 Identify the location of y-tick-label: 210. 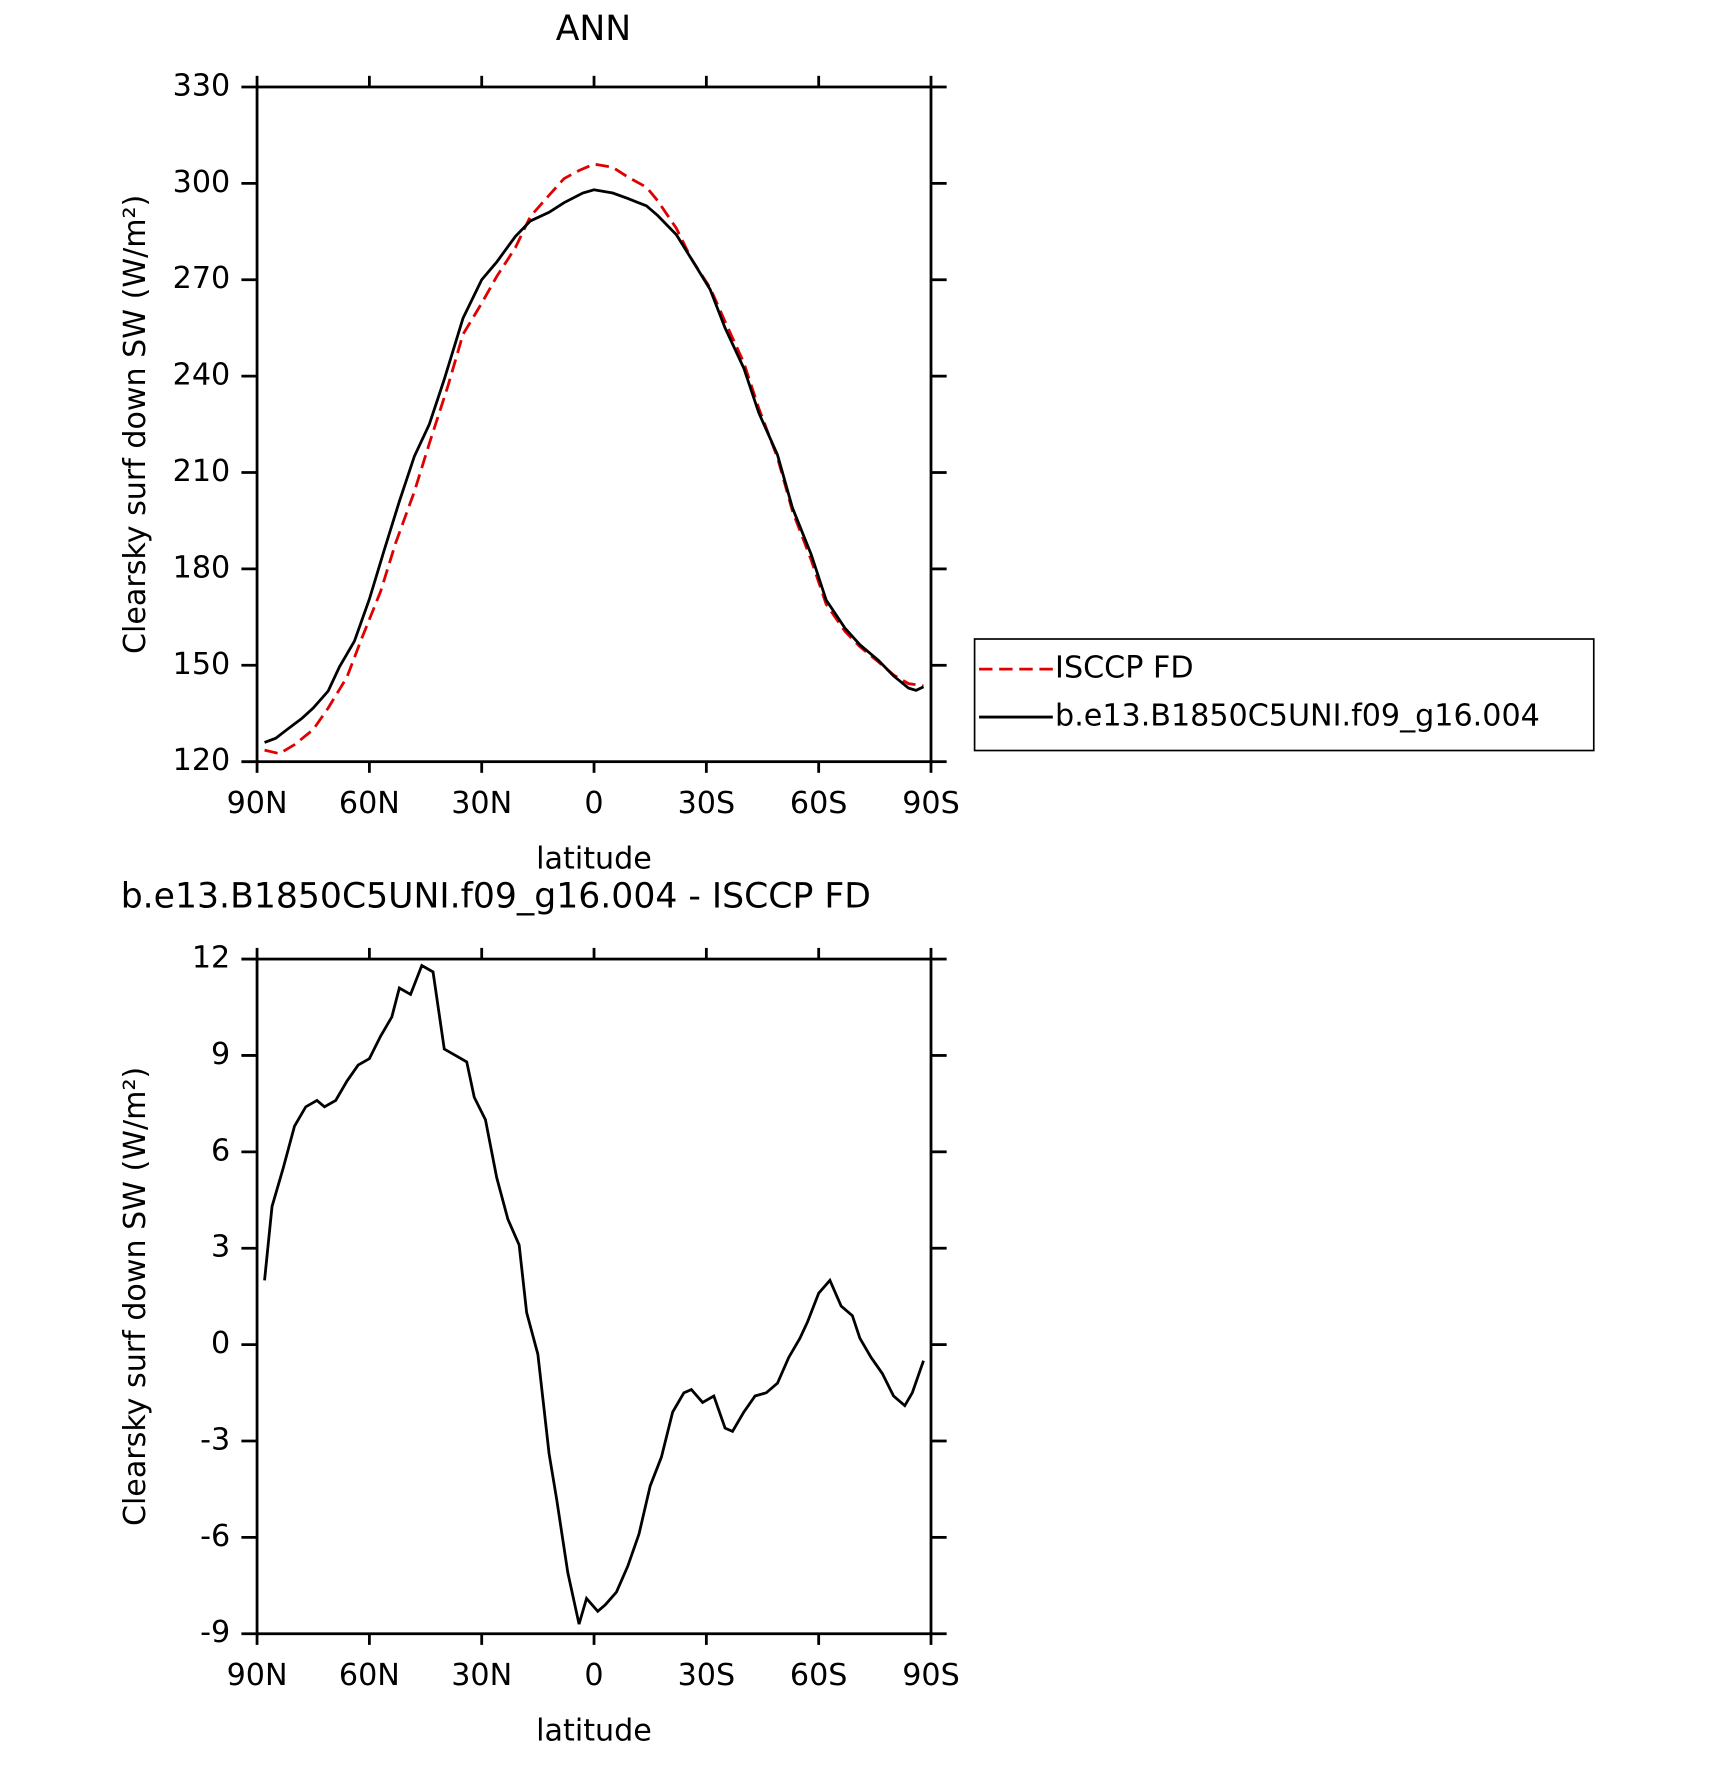
(202, 471).